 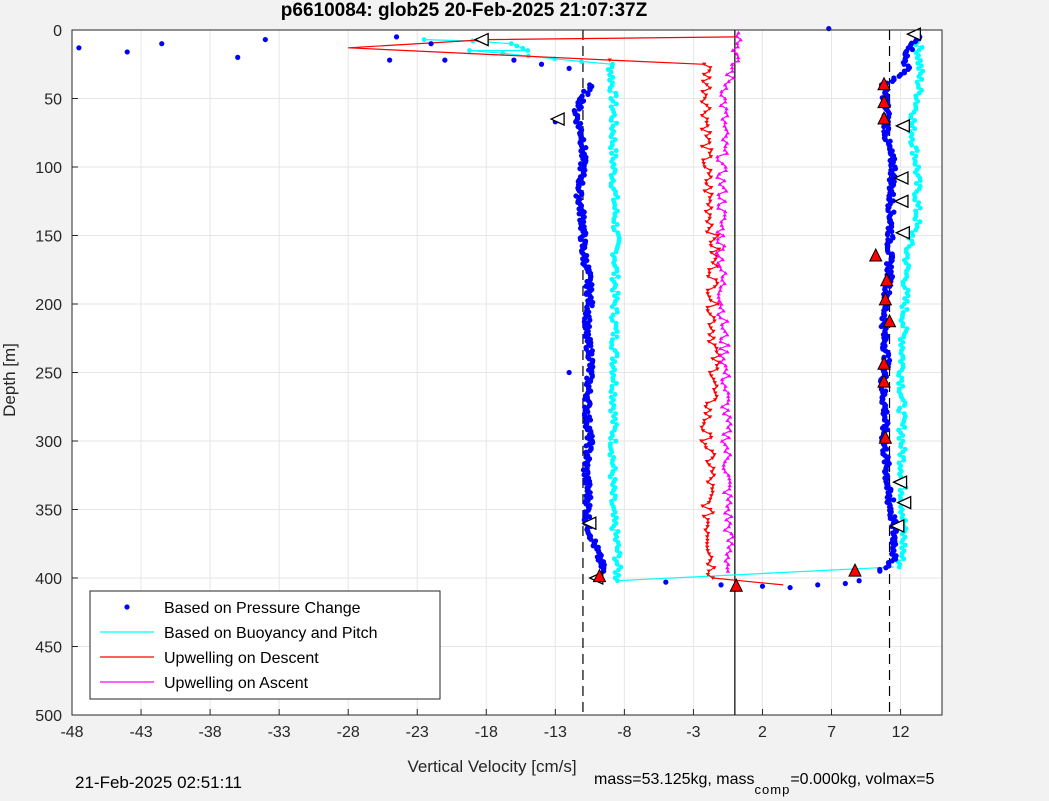 What do you see at coordinates (265, 645) in the screenshot?
I see `legend-box` at bounding box center [265, 645].